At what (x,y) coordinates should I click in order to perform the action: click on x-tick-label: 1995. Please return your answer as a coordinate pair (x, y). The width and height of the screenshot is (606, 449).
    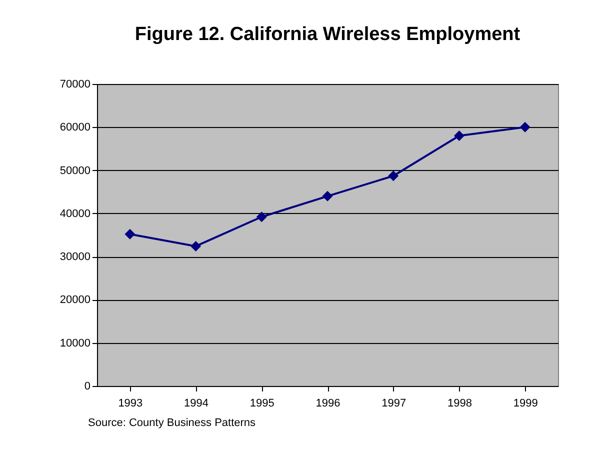
    Looking at the image, I should click on (262, 404).